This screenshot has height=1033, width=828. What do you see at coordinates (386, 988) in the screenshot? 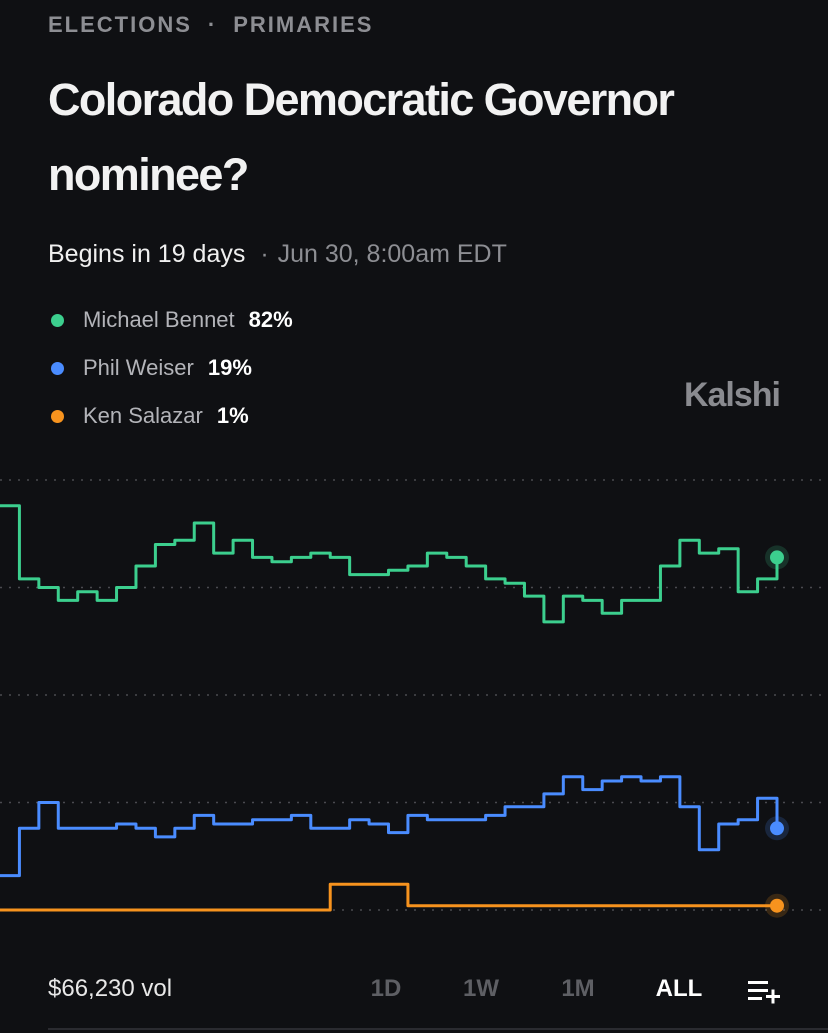
I see `range-tab: 1D` at bounding box center [386, 988].